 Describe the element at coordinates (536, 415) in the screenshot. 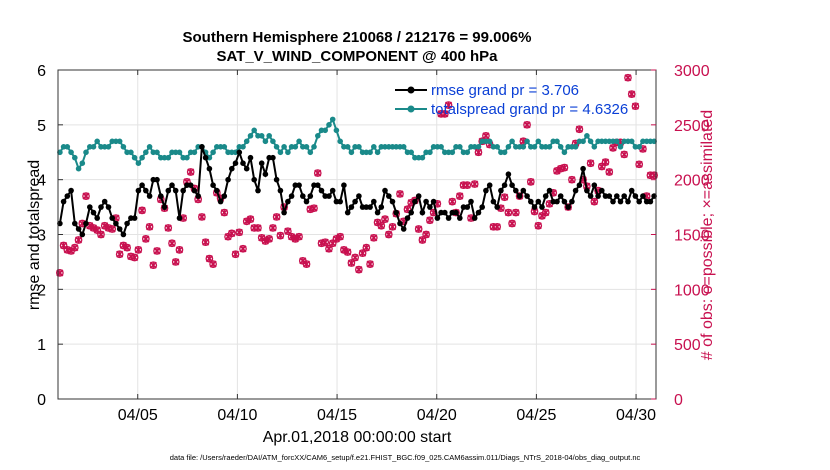

I see `x-tick-label: 04/25` at that location.